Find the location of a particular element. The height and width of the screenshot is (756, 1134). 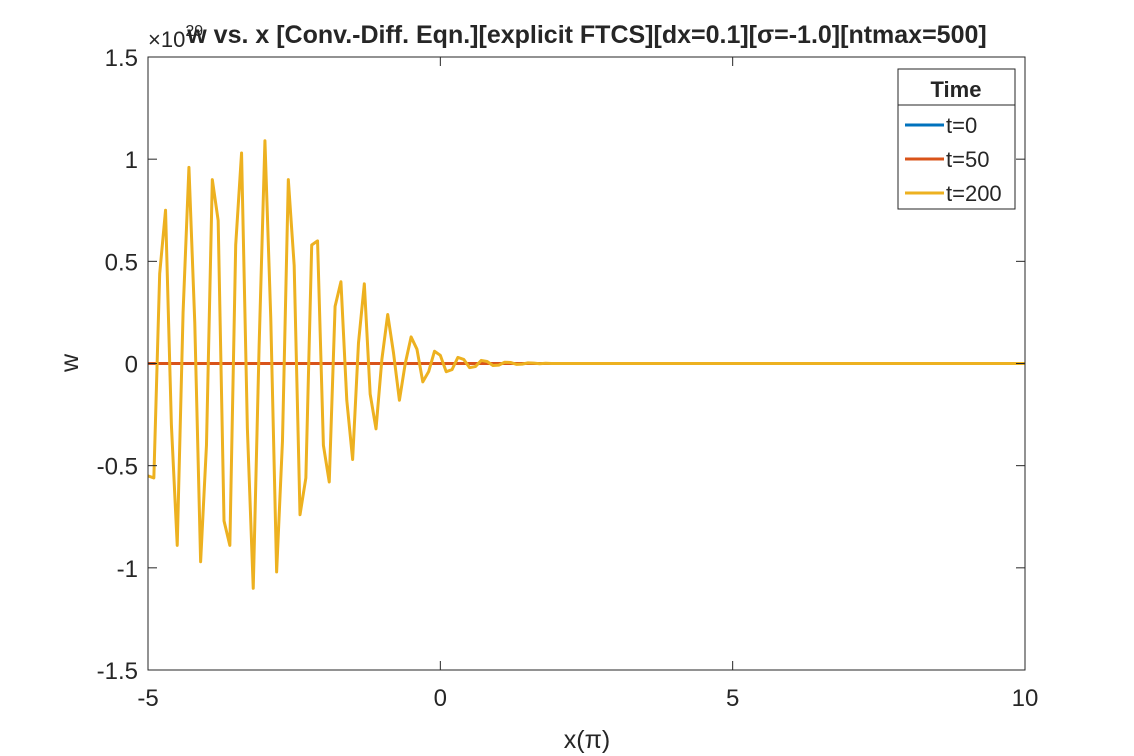

x-tick-label: 10 is located at coordinates (1025, 698).